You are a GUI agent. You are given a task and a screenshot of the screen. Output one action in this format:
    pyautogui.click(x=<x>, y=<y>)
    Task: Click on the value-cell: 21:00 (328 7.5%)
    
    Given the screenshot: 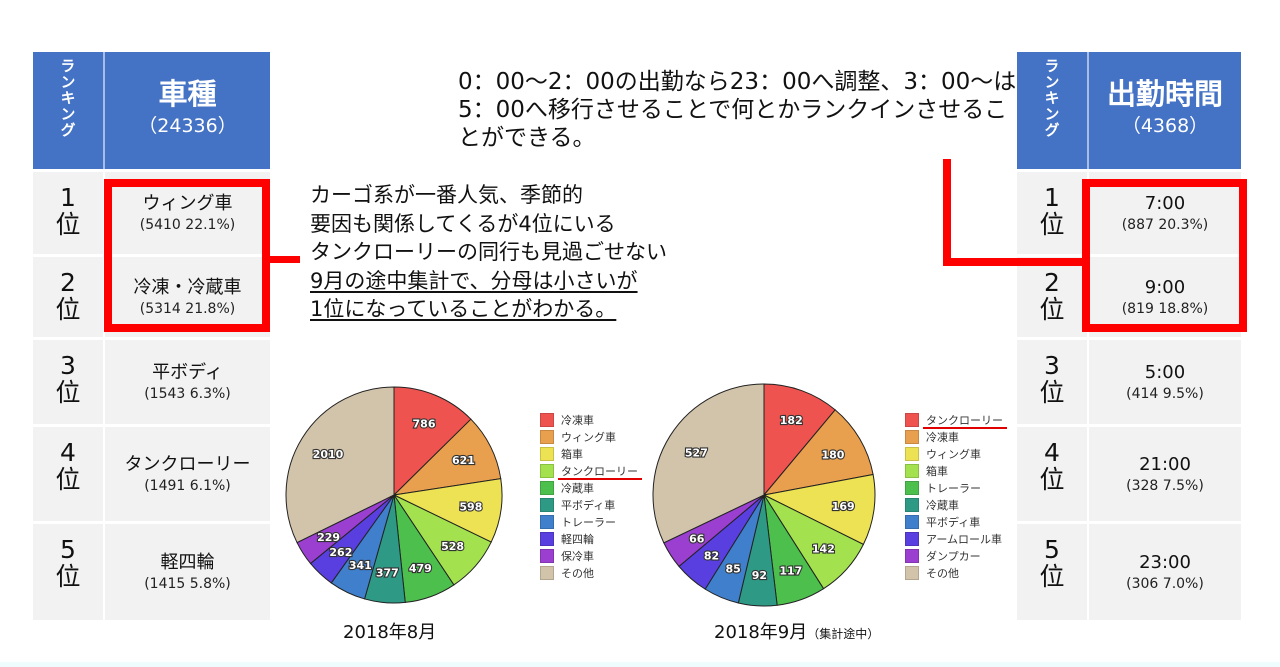 What is the action you would take?
    pyautogui.click(x=1165, y=474)
    